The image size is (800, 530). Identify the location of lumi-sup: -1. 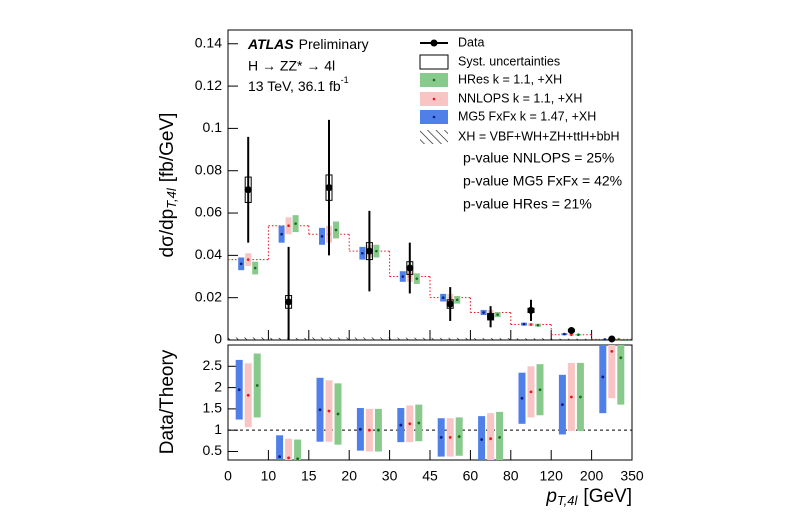
(345, 80).